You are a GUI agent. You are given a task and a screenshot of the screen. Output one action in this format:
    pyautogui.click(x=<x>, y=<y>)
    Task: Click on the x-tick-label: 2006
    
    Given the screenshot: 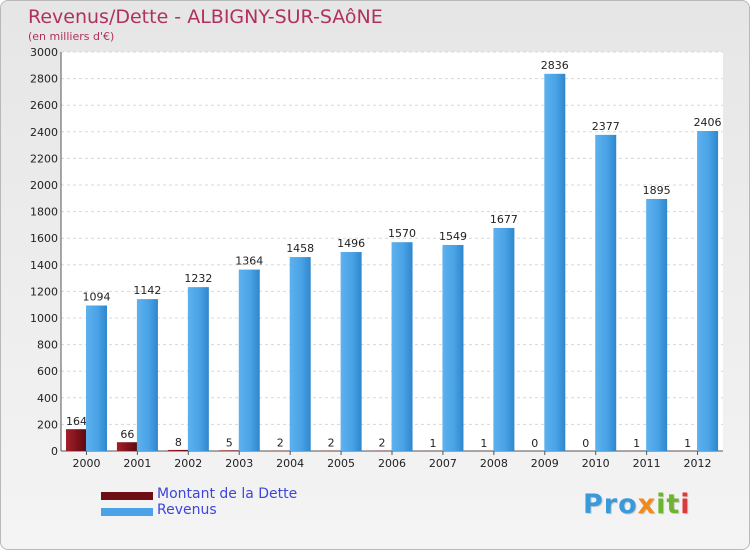 What is the action you would take?
    pyautogui.click(x=392, y=463)
    